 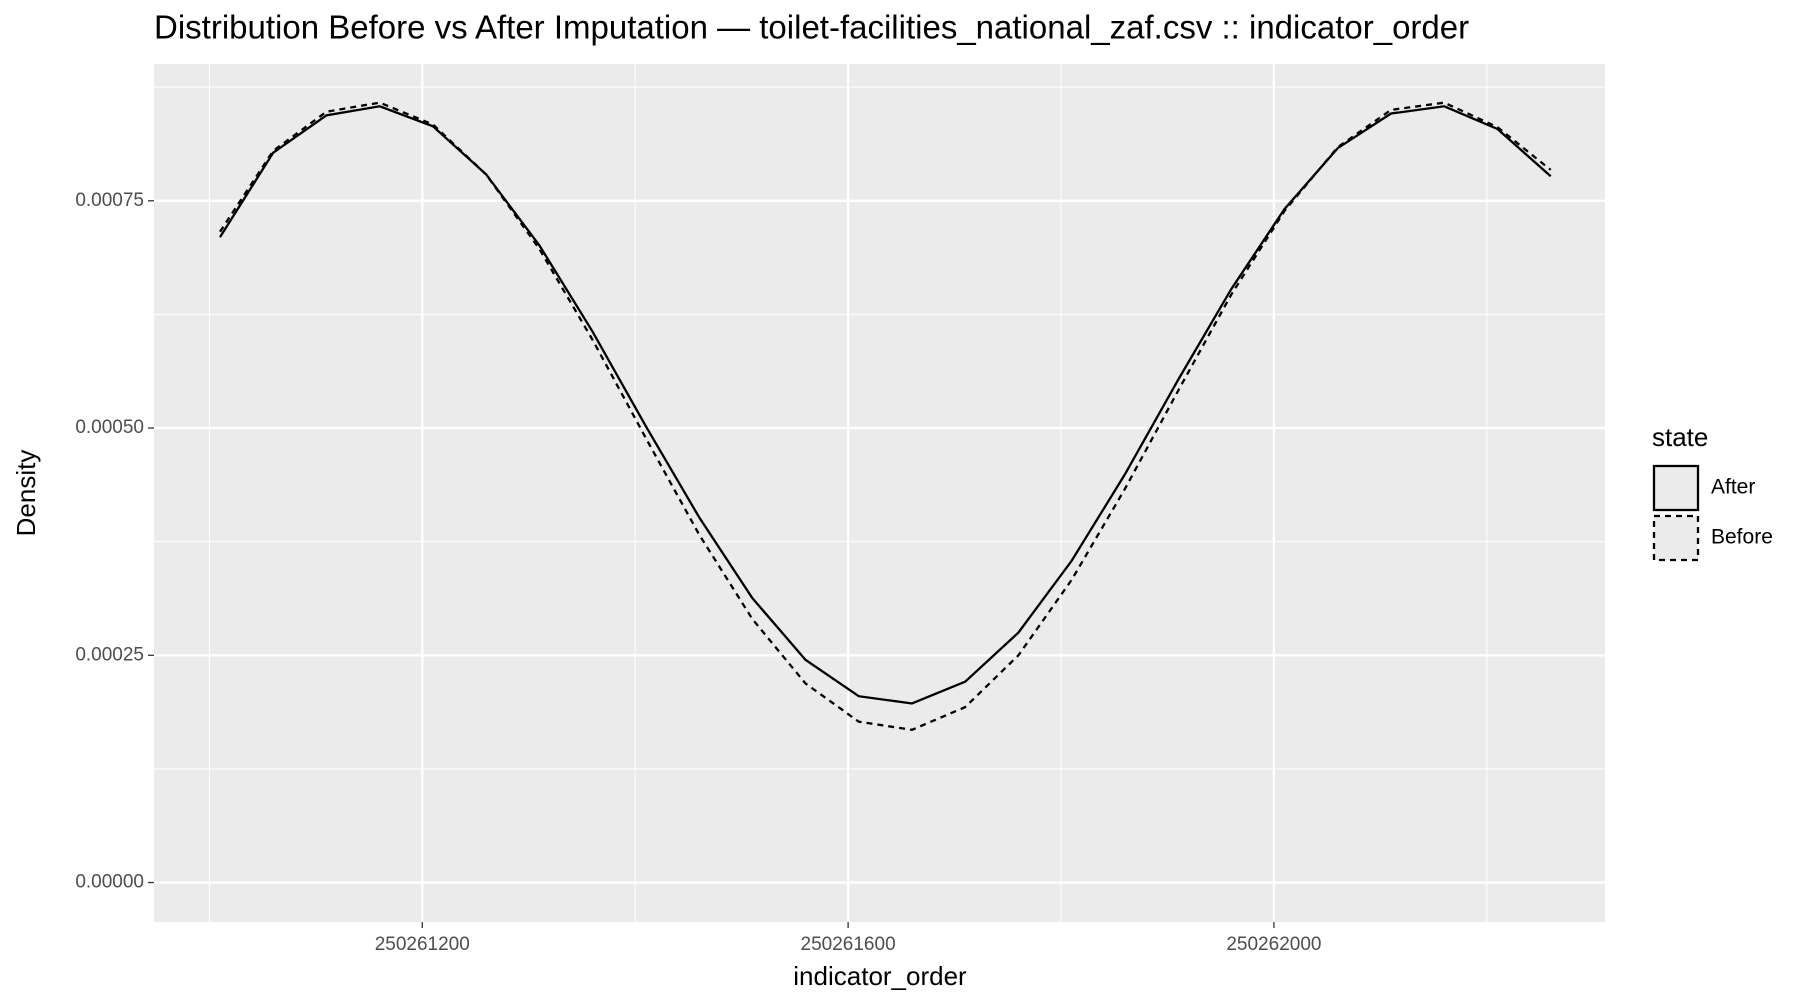 What do you see at coordinates (1733, 487) in the screenshot?
I see `legend-label: After` at bounding box center [1733, 487].